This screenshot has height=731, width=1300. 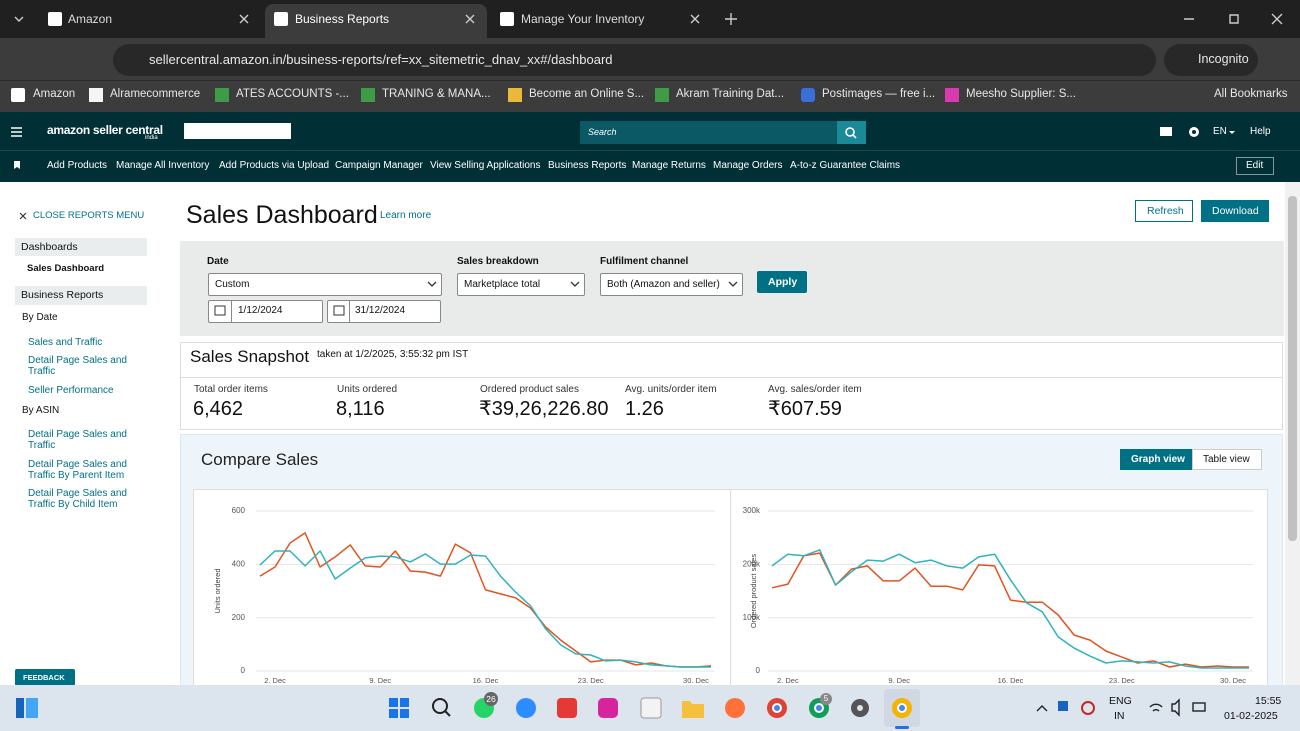 I want to click on search-placeholder: Search, so click(x=602, y=132).